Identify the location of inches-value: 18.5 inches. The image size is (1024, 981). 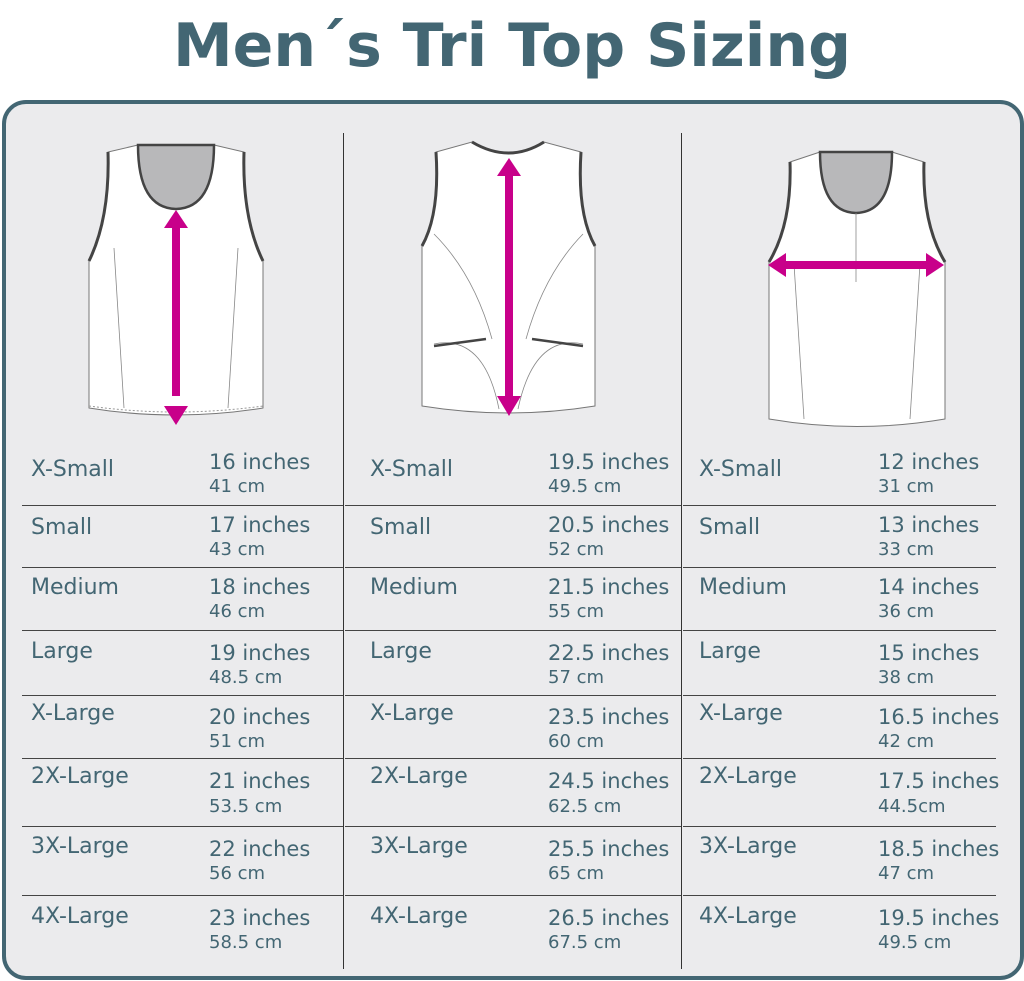
(939, 849).